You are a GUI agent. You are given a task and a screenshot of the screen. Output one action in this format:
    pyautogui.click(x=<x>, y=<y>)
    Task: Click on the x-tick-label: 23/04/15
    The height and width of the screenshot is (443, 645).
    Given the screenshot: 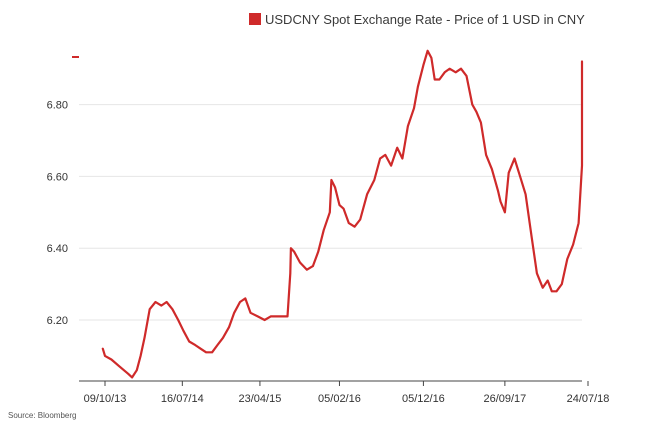 What is the action you would take?
    pyautogui.click(x=260, y=399)
    